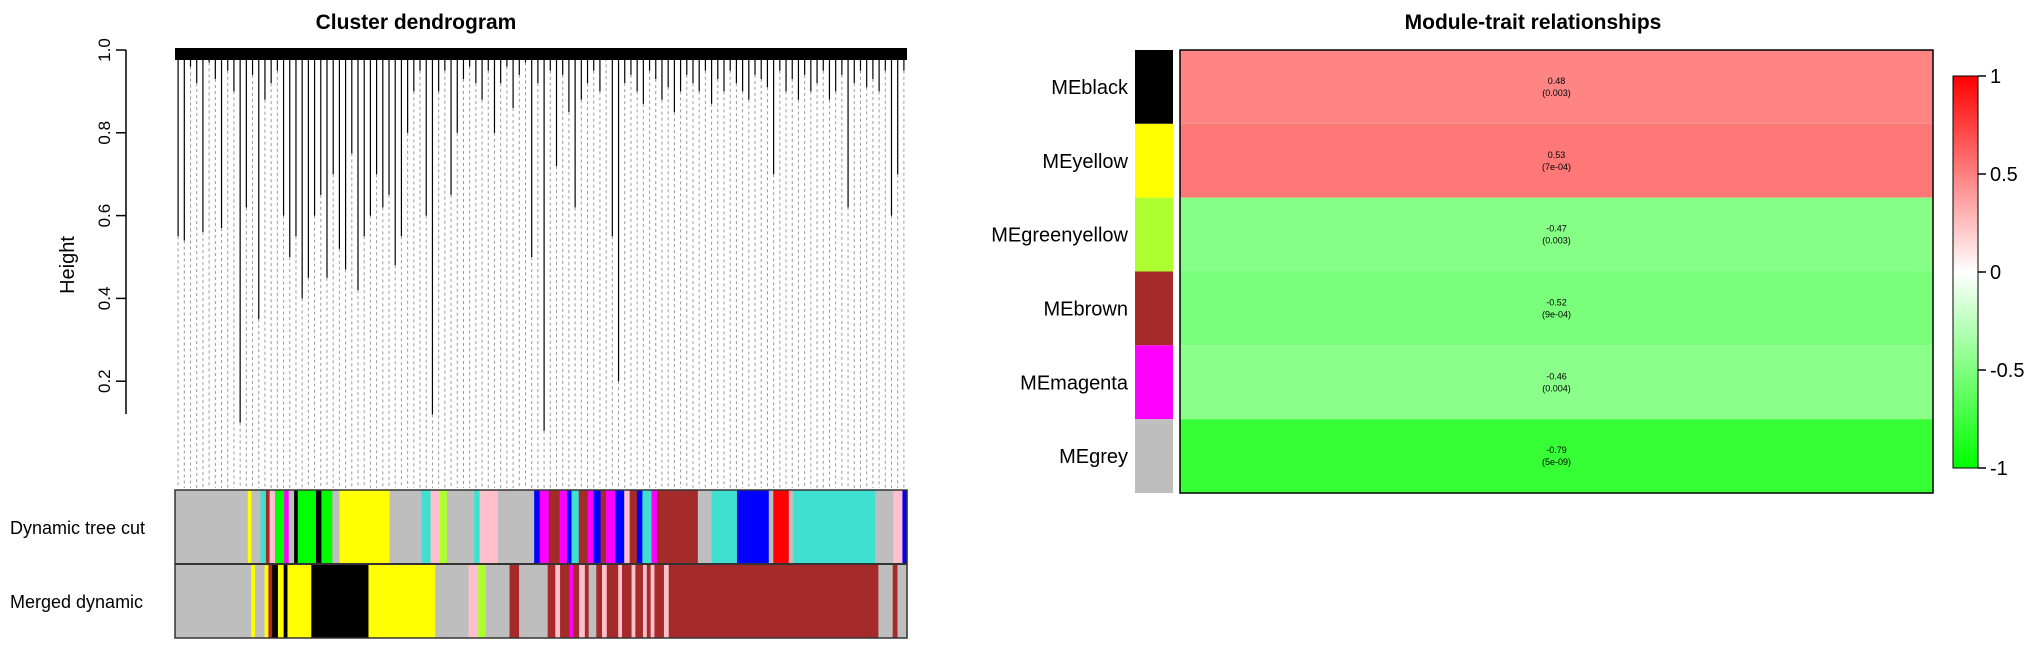 The height and width of the screenshot is (650, 2031). What do you see at coordinates (1556, 241) in the screenshot?
I see `p-value-label: (0.003)` at bounding box center [1556, 241].